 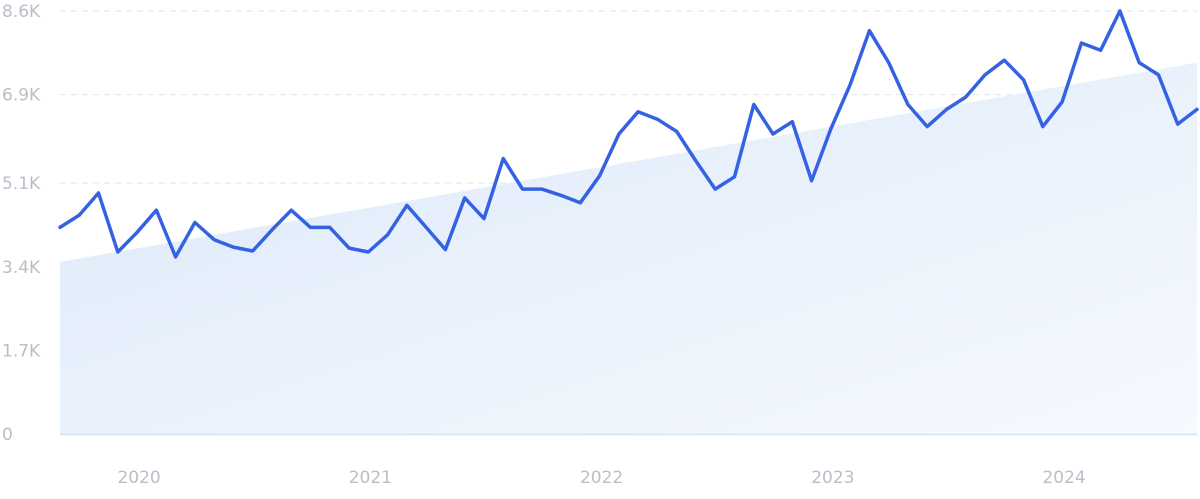 I want to click on y-tick-label: 6.9K, so click(x=21, y=96).